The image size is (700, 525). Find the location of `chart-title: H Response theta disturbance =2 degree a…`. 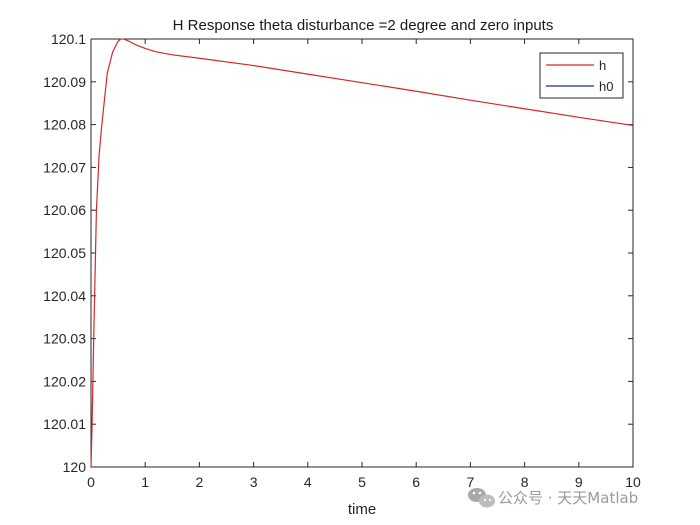

chart-title: H Response theta disturbance =2 degree a… is located at coordinates (363, 25).